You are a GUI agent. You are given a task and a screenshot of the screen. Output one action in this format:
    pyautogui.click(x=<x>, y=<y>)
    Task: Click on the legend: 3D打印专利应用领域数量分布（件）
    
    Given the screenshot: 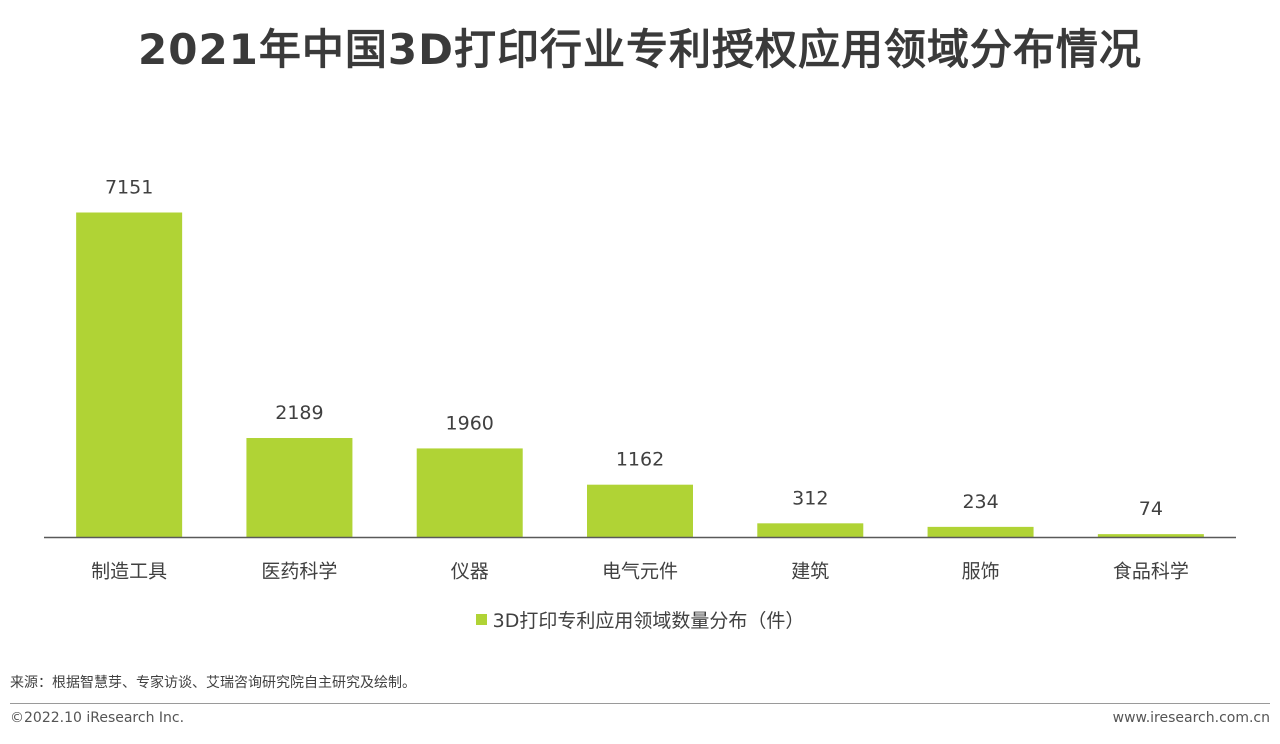 What is the action you would take?
    pyautogui.click(x=640, y=619)
    